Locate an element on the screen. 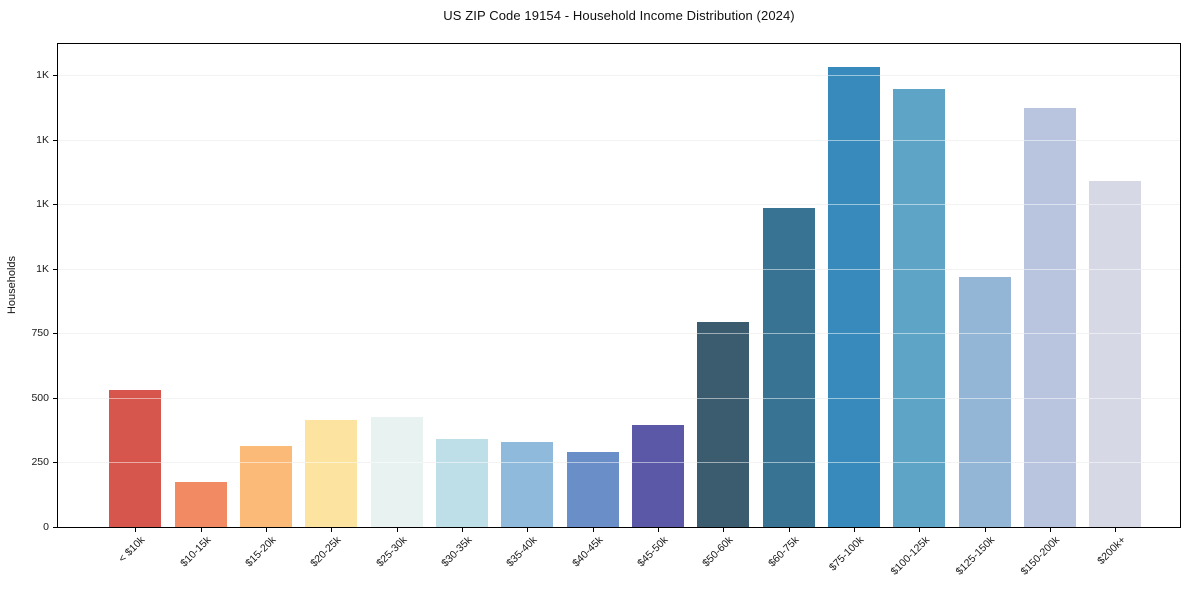 This screenshot has width=1189, height=590. x-tick-label: $25-30k is located at coordinates (391, 552).